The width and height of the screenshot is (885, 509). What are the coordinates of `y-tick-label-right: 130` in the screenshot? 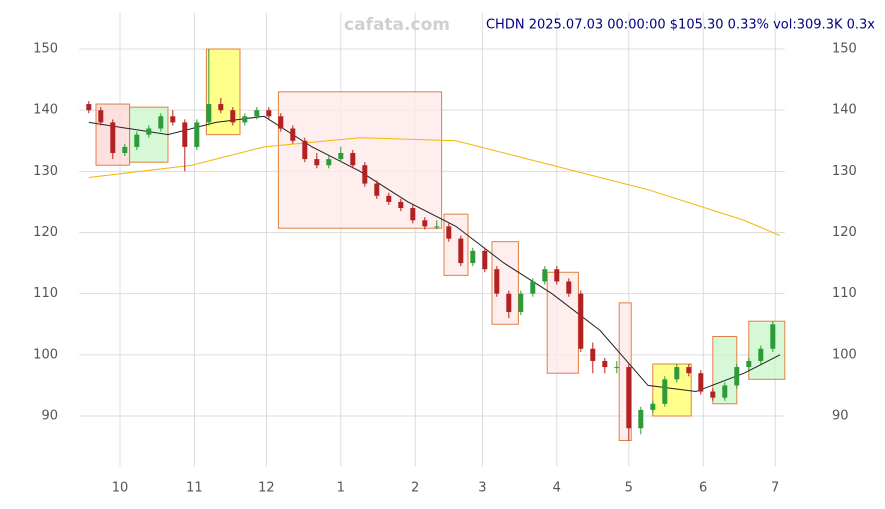 It's located at (844, 171).